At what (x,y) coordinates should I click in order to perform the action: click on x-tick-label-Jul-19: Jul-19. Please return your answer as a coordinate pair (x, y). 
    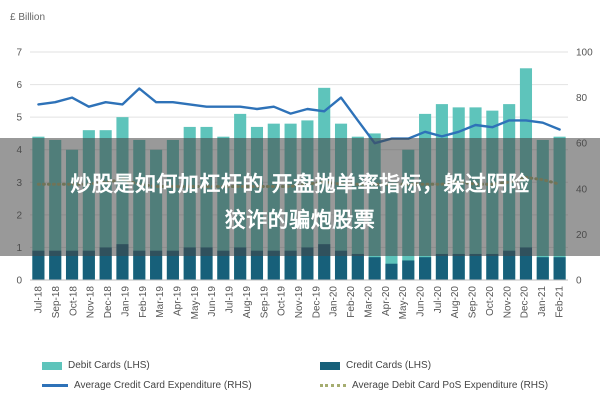
    Looking at the image, I should click on (230, 300).